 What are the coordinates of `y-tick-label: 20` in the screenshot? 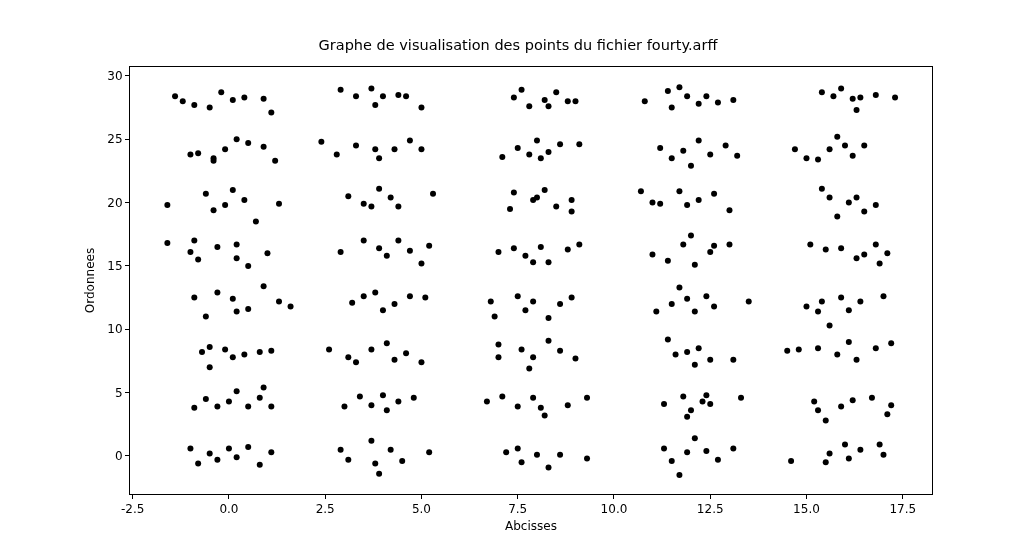 It's located at (115, 202).